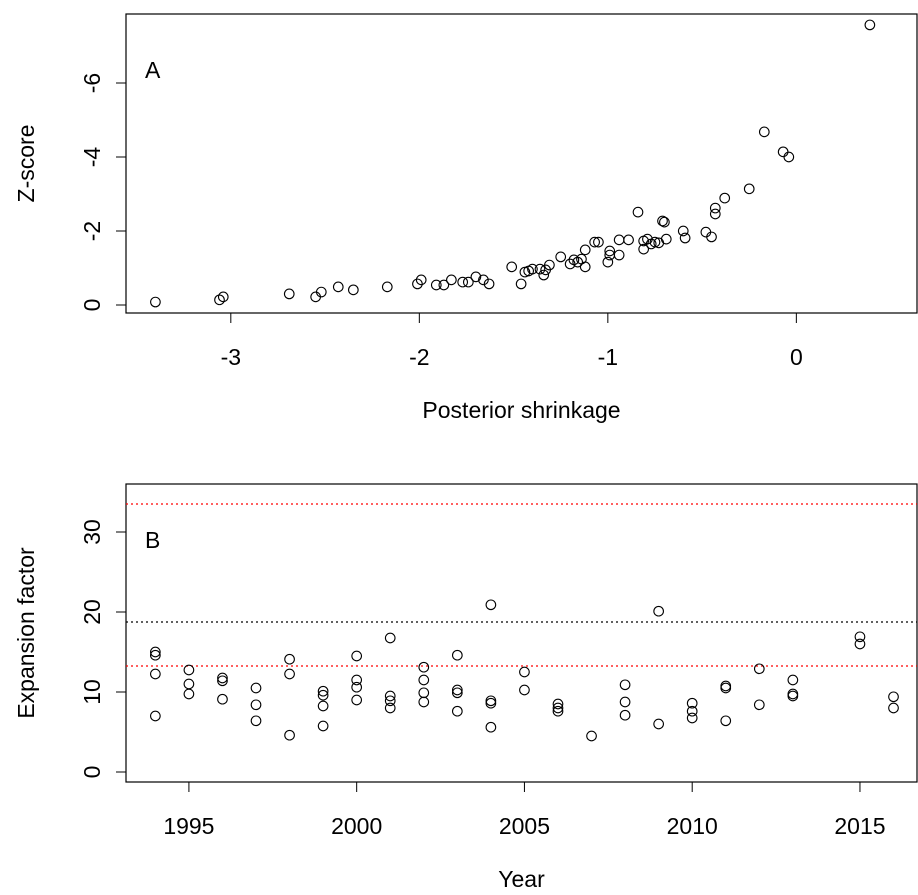 This screenshot has width=918, height=895. Describe the element at coordinates (419, 357) in the screenshot. I see `x-tick-label: -2` at that location.